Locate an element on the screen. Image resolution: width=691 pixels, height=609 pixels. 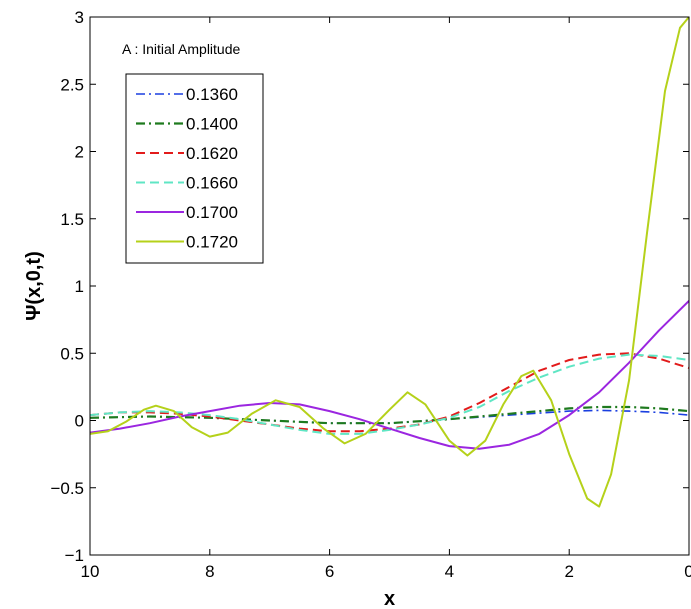
y-tick-label: 1.5 is located at coordinates (72, 219).